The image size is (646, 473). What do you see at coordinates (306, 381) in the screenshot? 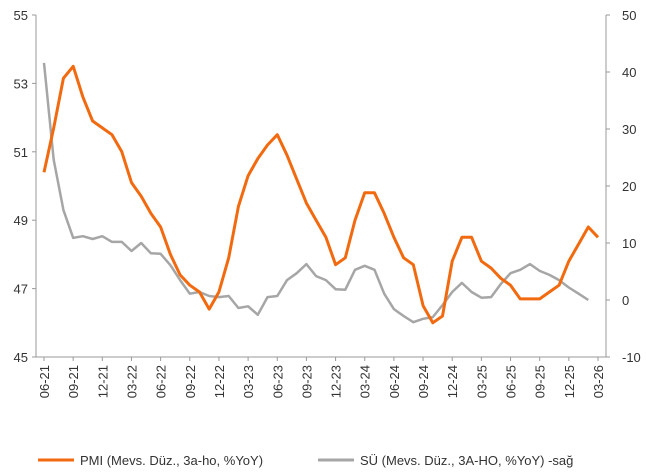
I see `x-tick-label: 09-23` at bounding box center [306, 381].